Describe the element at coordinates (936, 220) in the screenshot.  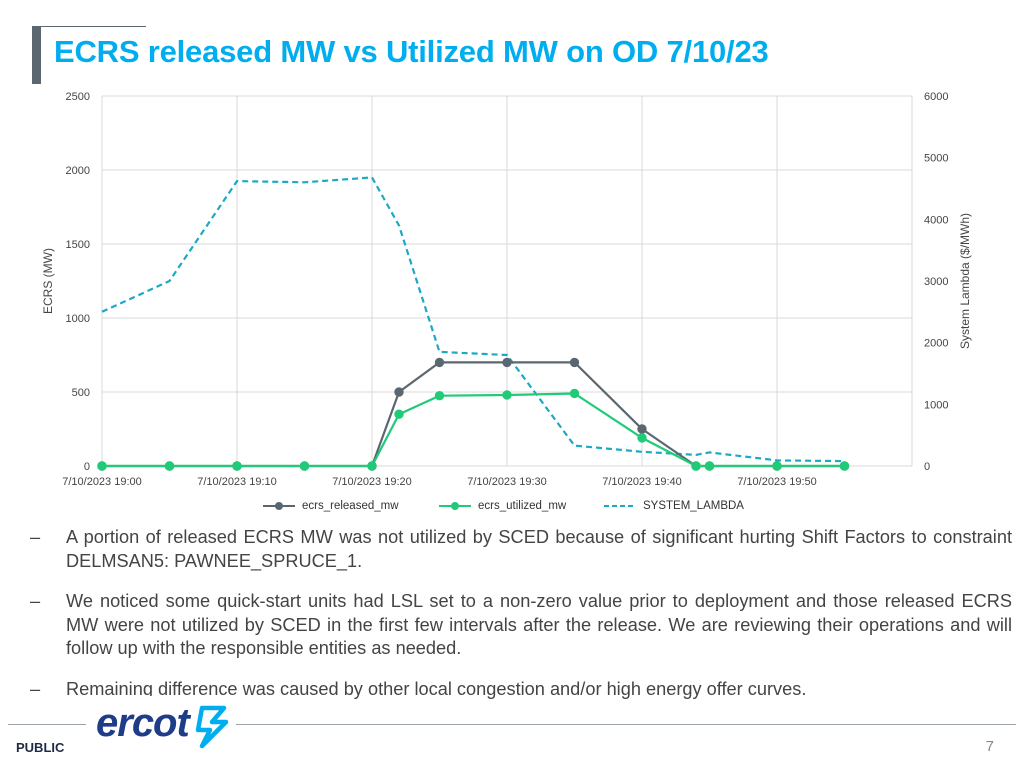
I see `y2-tick-label: 4000` at that location.